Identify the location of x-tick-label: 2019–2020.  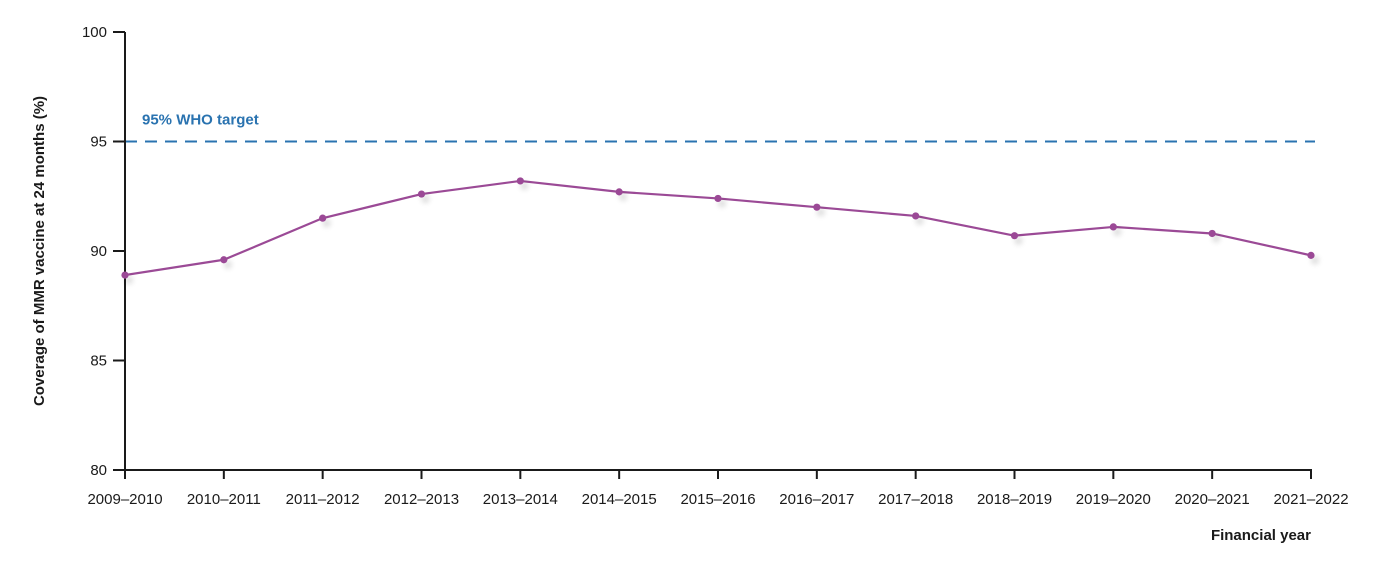
(1113, 499).